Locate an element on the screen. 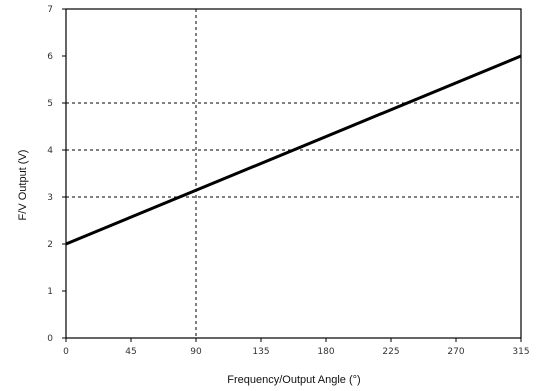 Image resolution: width=537 pixels, height=391 pixels. x-tick-label: 45 is located at coordinates (130, 352).